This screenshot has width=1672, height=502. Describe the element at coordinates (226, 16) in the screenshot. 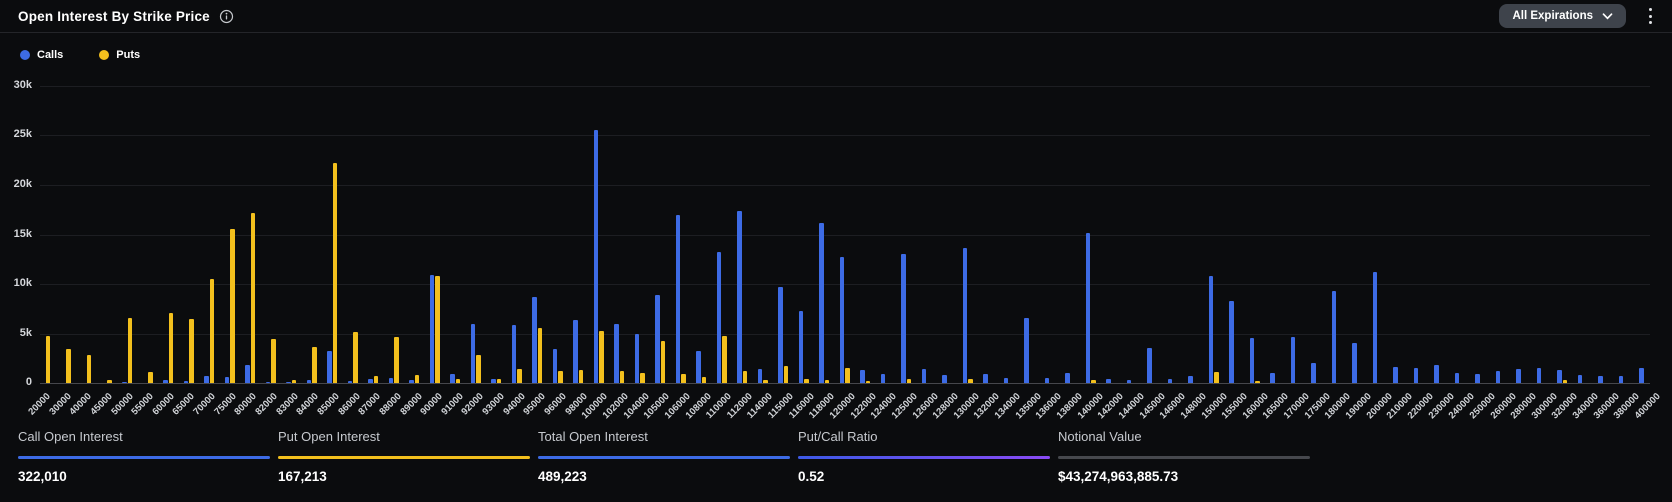

I see `info-icon` at that location.